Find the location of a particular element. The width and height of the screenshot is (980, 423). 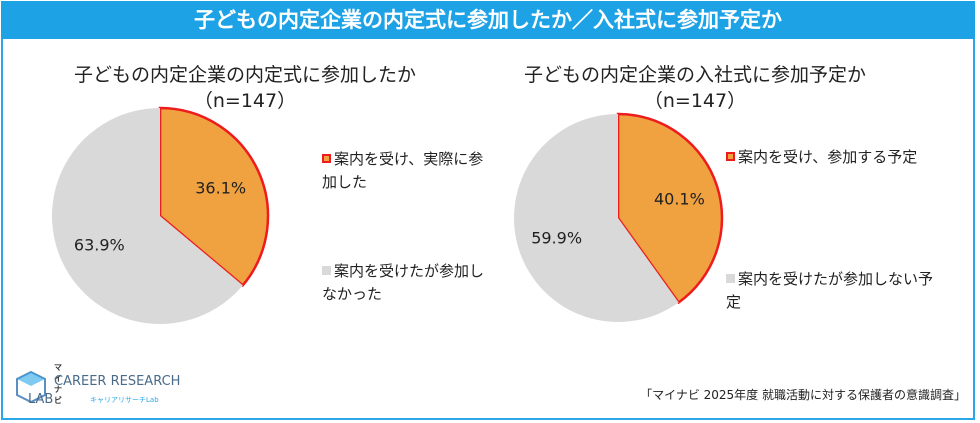

logo-line2: LAB is located at coordinates (41, 399).